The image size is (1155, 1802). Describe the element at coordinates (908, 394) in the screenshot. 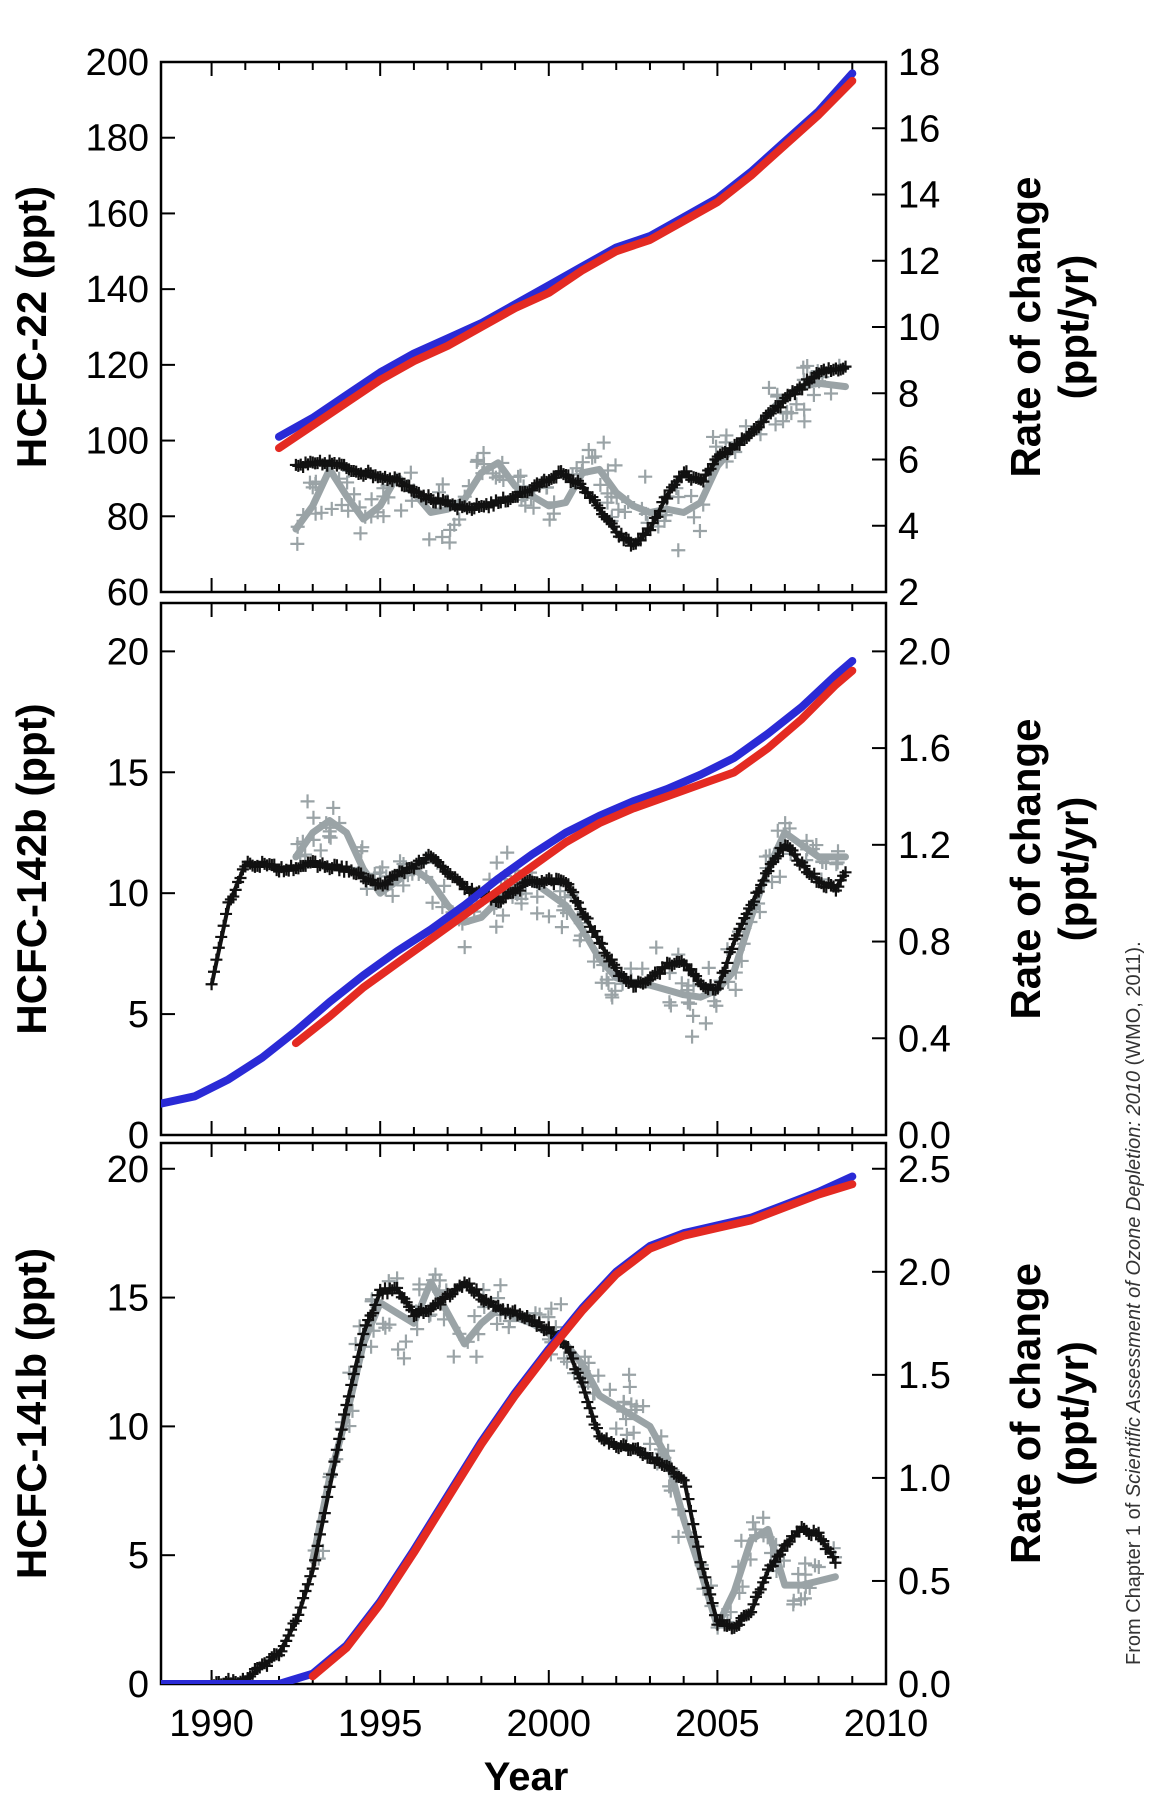

I see `y-right-tick-label: 8` at that location.